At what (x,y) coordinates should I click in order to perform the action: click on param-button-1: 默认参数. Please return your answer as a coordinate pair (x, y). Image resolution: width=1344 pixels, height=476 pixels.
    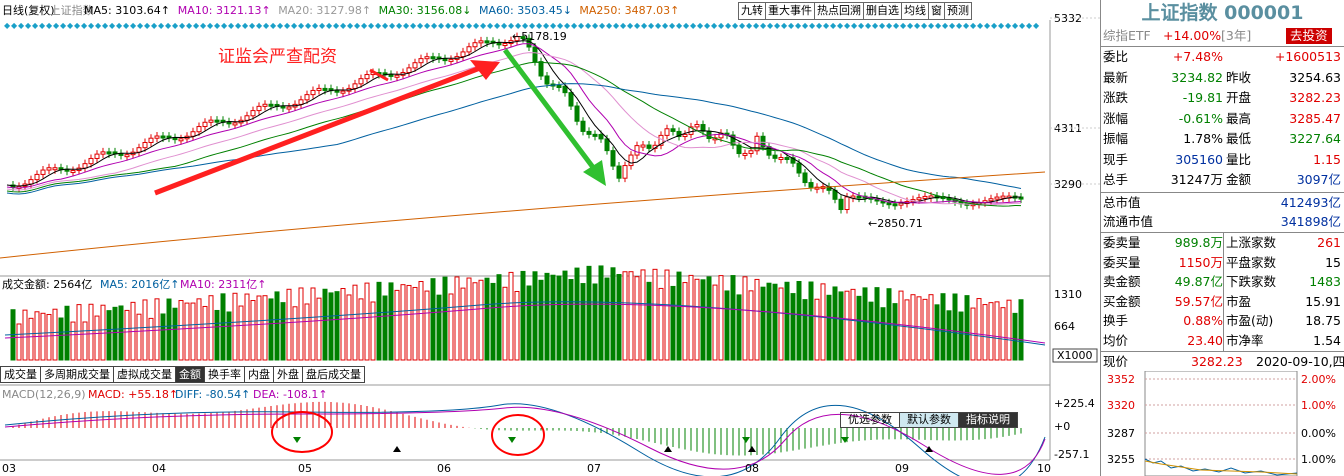
    Looking at the image, I should click on (929, 420).